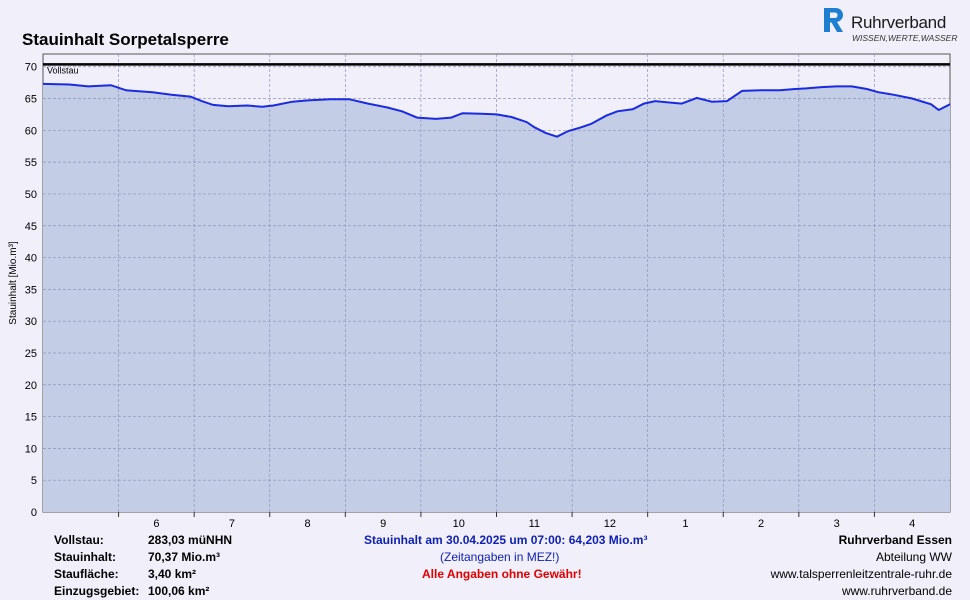 The width and height of the screenshot is (970, 600). I want to click on logo-tagline: WISSEN,WERTE,WASSER, so click(905, 38).